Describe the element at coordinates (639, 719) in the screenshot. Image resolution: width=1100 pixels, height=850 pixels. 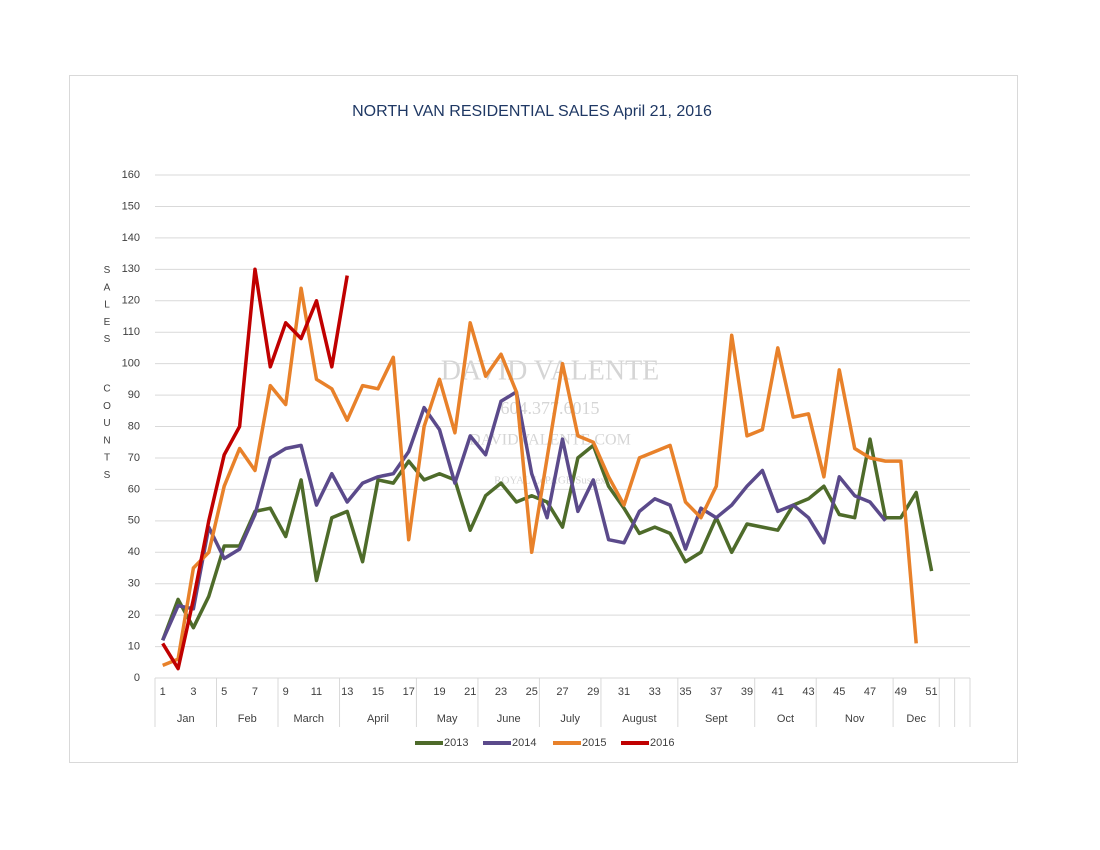
I see `month-label: August` at that location.